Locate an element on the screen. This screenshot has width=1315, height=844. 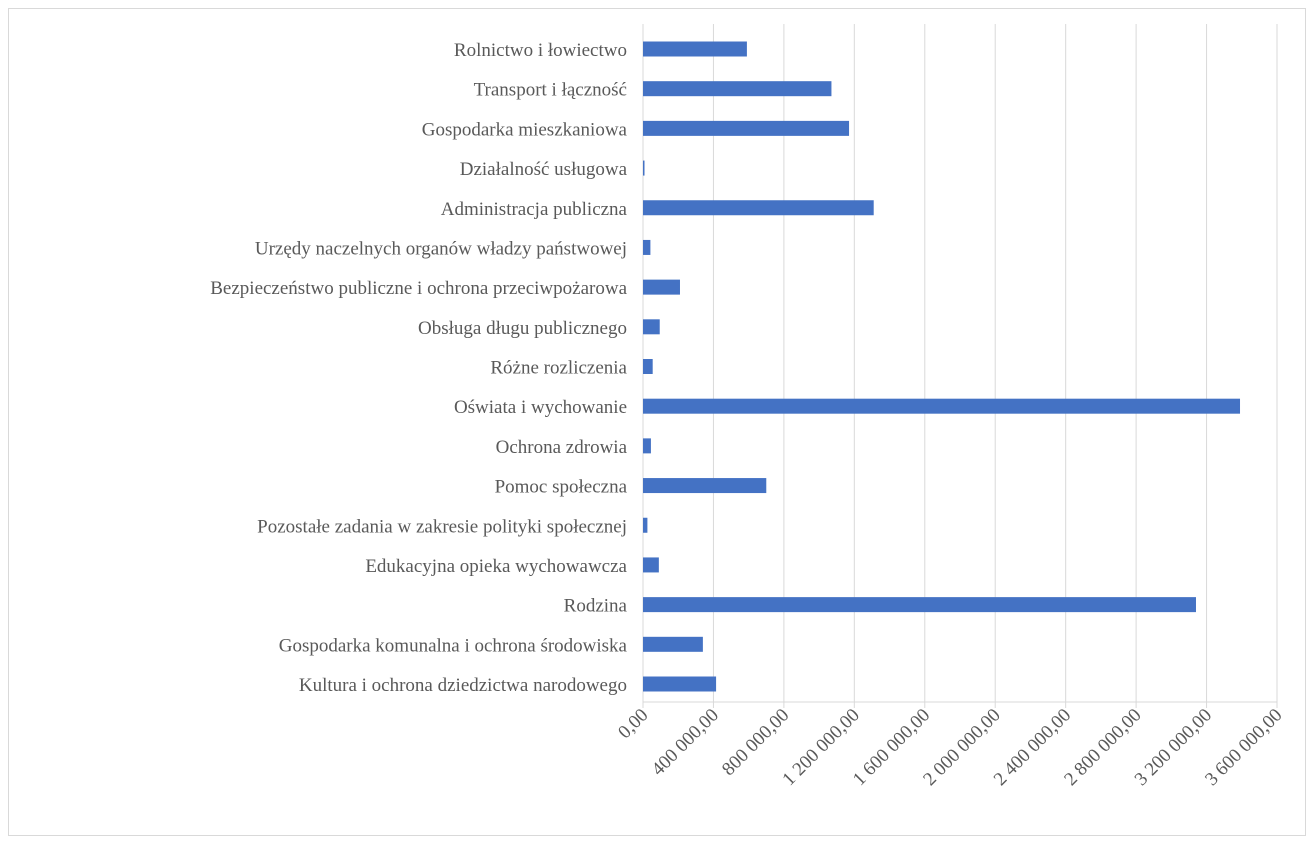
category-label: Obsługa długu publicznego is located at coordinates (522, 328).